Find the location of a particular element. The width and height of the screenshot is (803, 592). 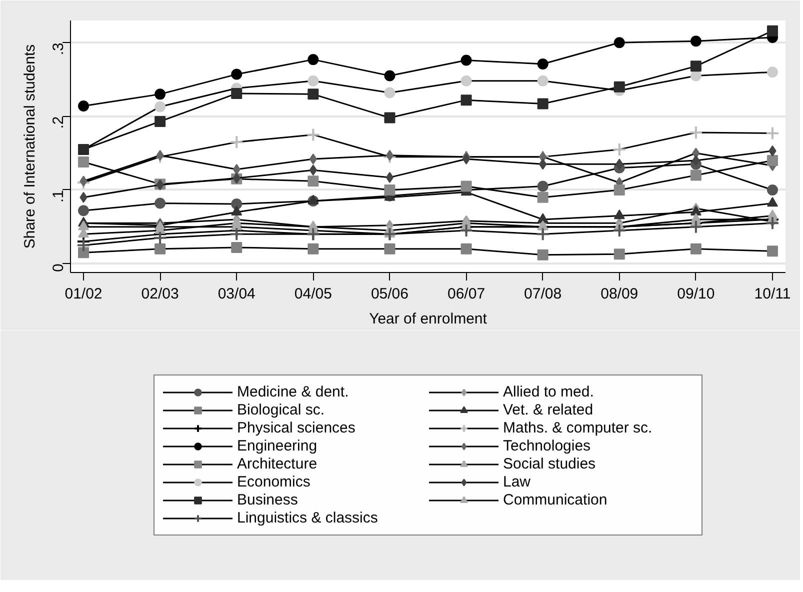

legend-label: Vet. & related is located at coordinates (548, 410).